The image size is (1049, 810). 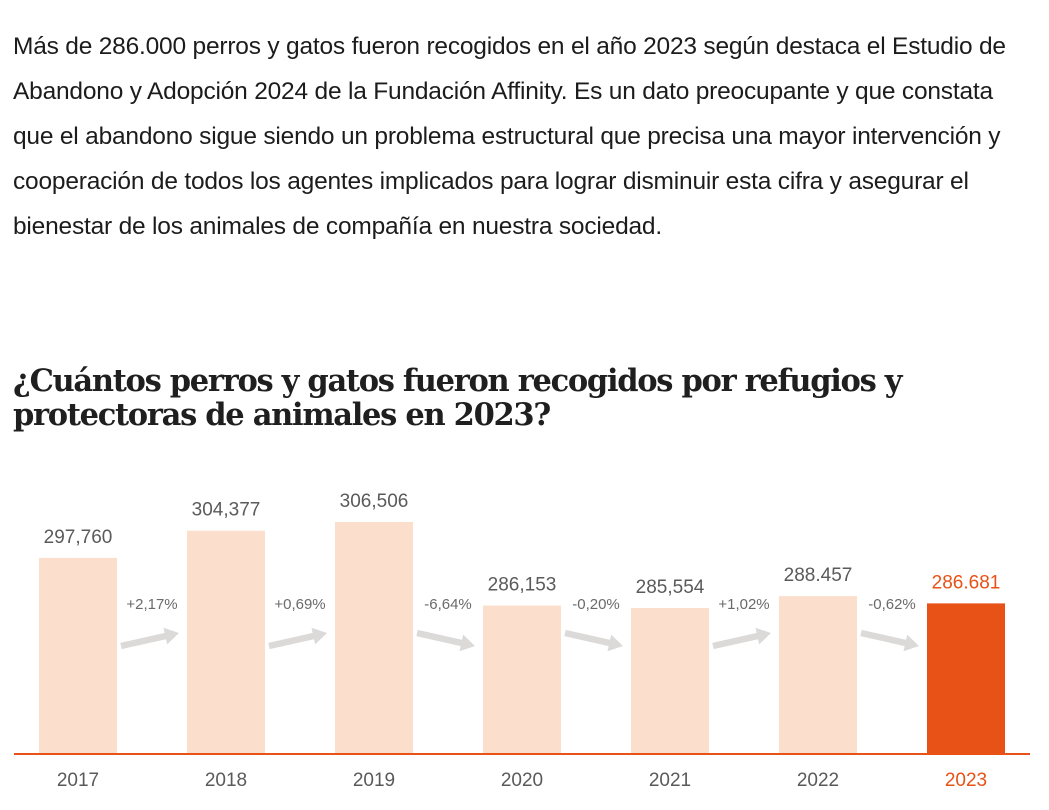 What do you see at coordinates (522, 679) in the screenshot?
I see `bar-2020` at bounding box center [522, 679].